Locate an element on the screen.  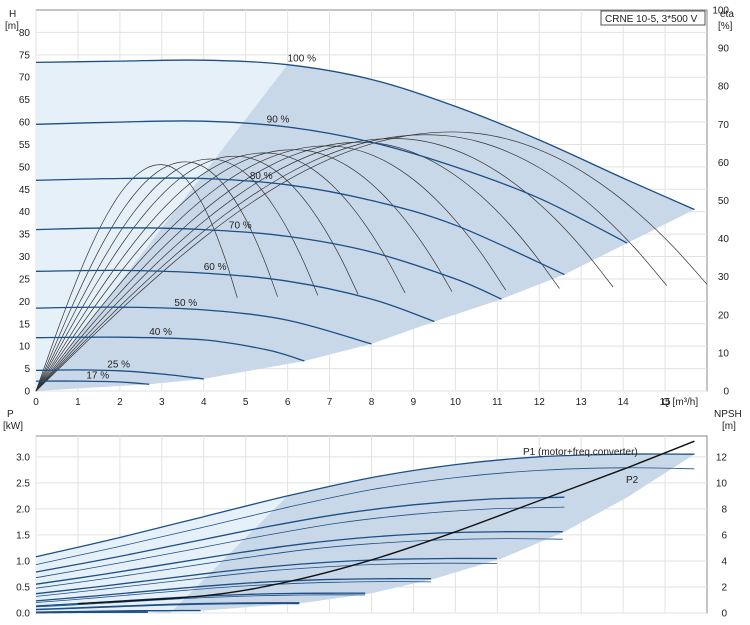
flow-tick-label: 2 is located at coordinates (120, 402).